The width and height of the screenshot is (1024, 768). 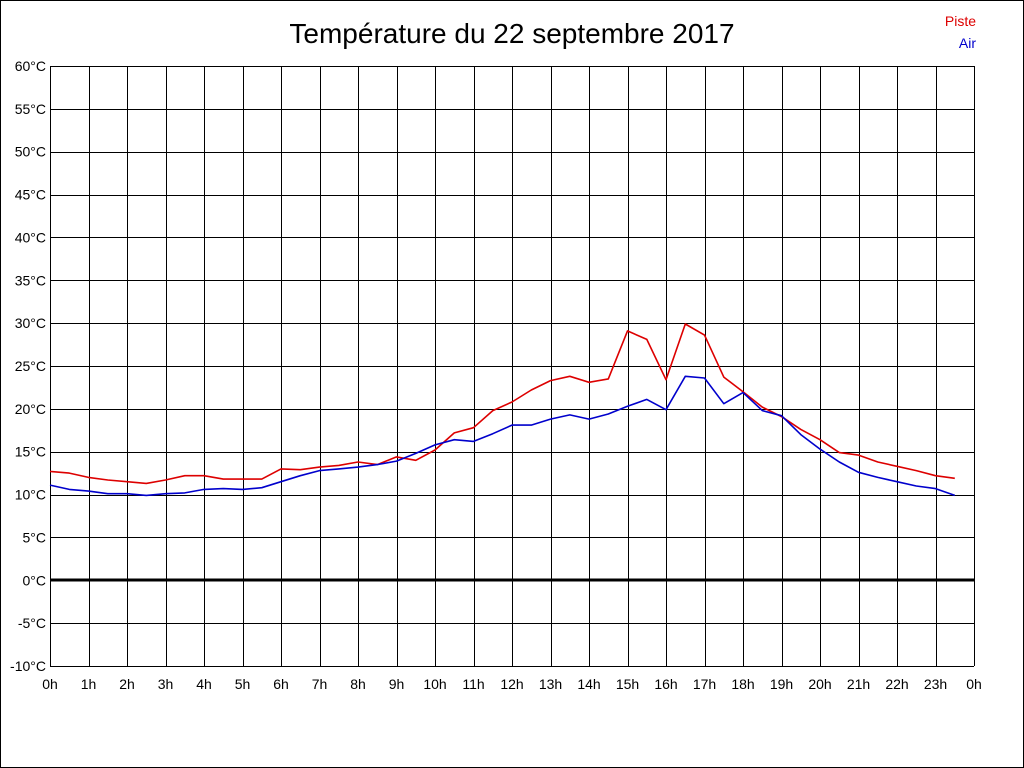 What do you see at coordinates (35, 537) in the screenshot?
I see `y-tick-label: 5°C` at bounding box center [35, 537].